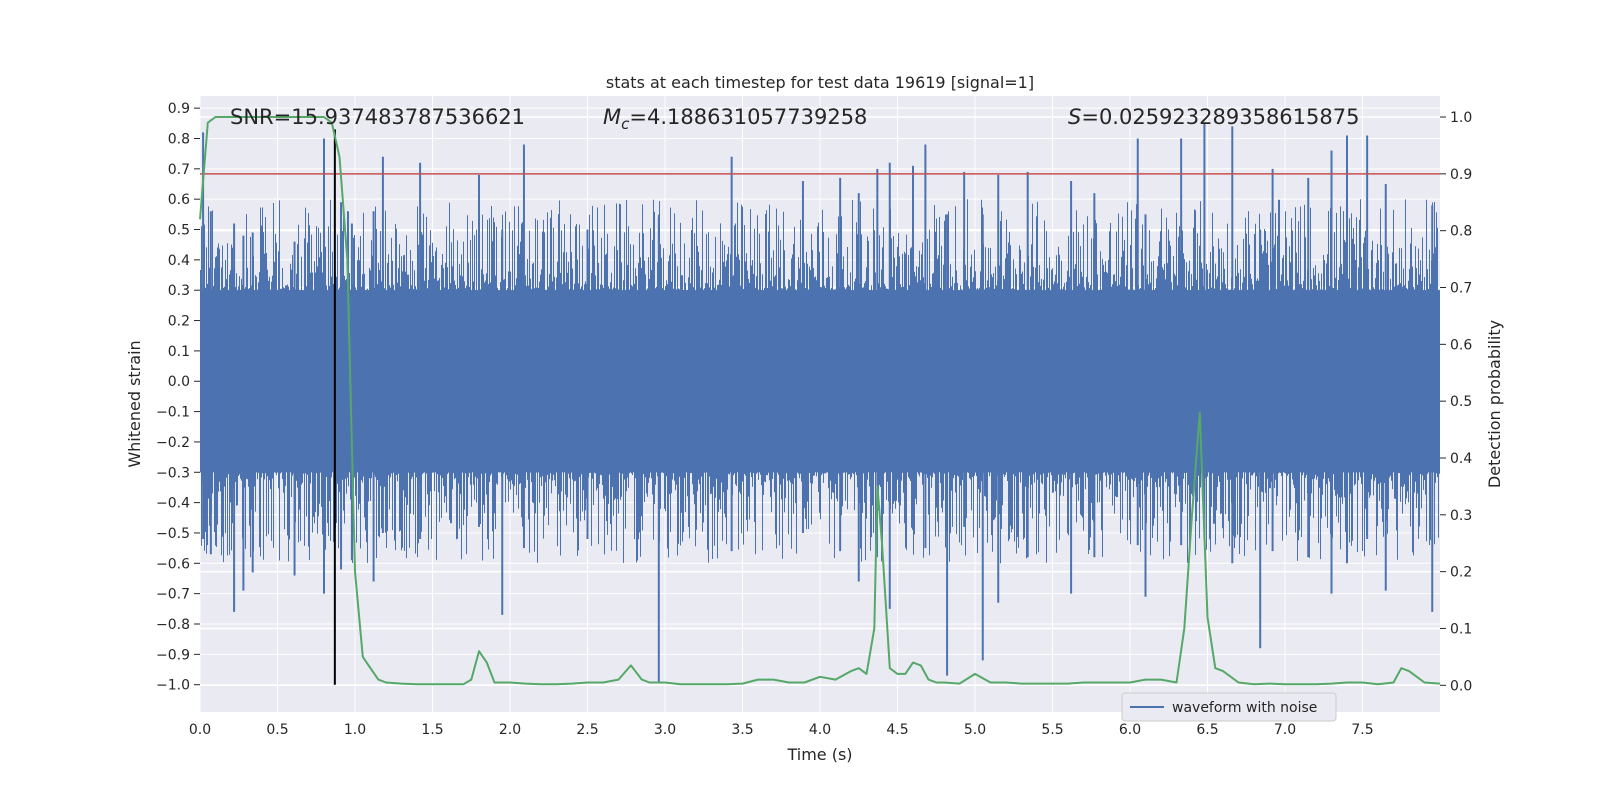 The height and width of the screenshot is (800, 1600). Describe the element at coordinates (897, 730) in the screenshot. I see `x-tick-label: 4.5` at that location.